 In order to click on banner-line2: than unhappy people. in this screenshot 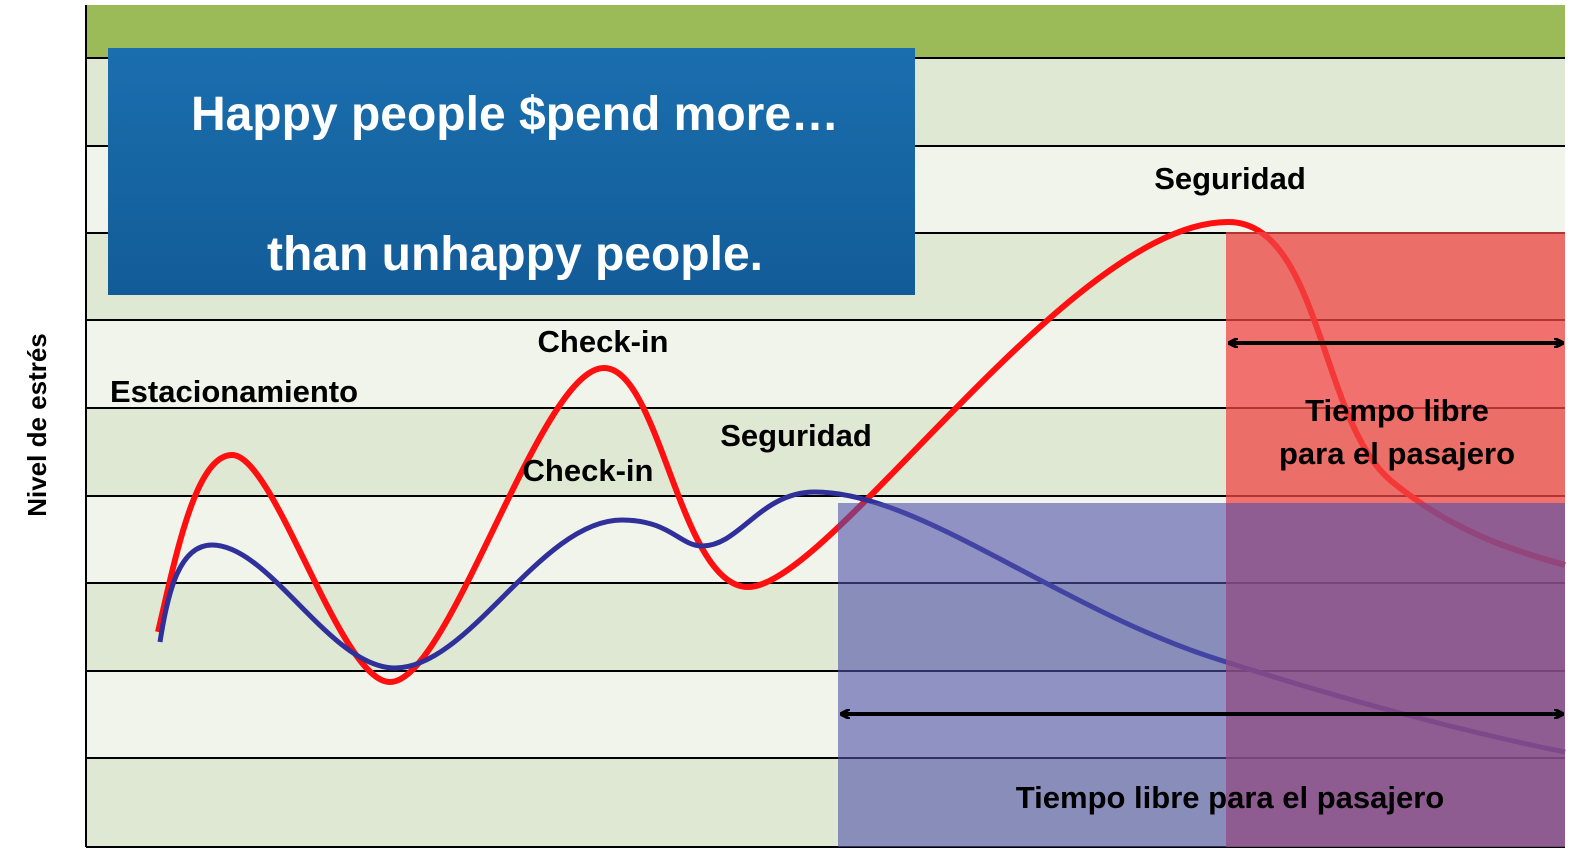, I will do `click(515, 254)`.